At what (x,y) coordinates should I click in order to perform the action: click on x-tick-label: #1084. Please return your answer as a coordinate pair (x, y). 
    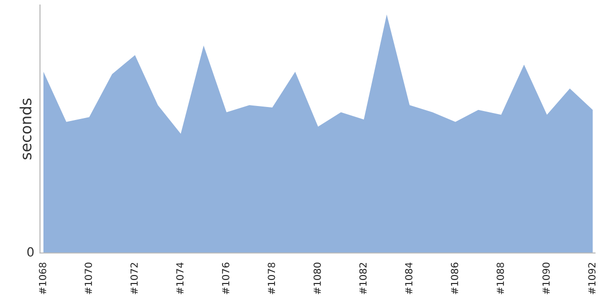
    Looking at the image, I should click on (408, 278).